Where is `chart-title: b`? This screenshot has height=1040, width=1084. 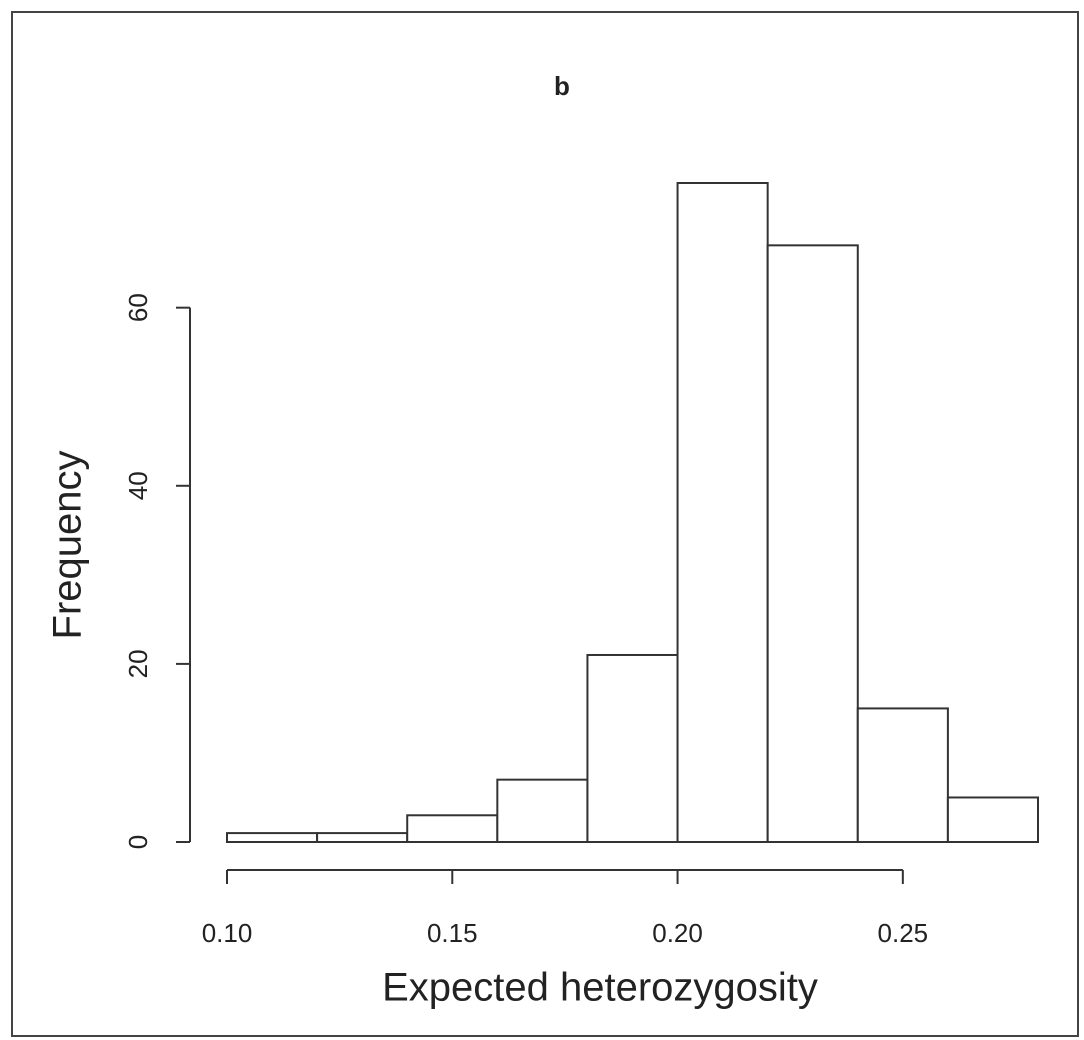 chart-title: b is located at coordinates (562, 86).